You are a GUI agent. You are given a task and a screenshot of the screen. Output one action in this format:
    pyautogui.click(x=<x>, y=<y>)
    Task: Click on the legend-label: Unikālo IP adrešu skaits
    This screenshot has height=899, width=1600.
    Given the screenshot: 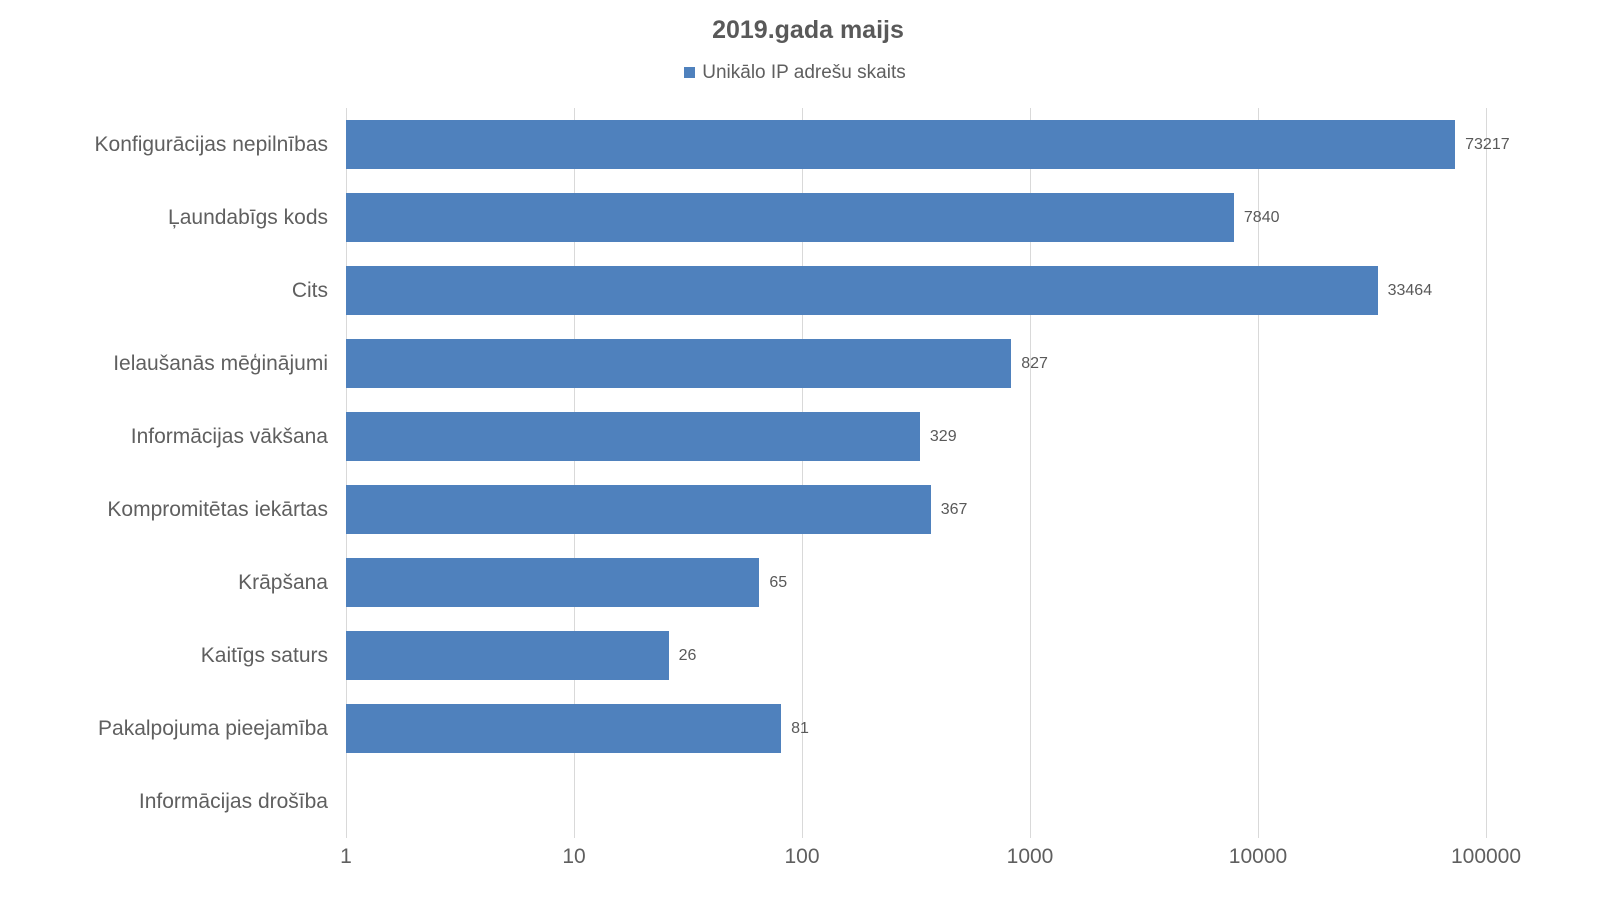 What is the action you would take?
    pyautogui.click(x=804, y=72)
    